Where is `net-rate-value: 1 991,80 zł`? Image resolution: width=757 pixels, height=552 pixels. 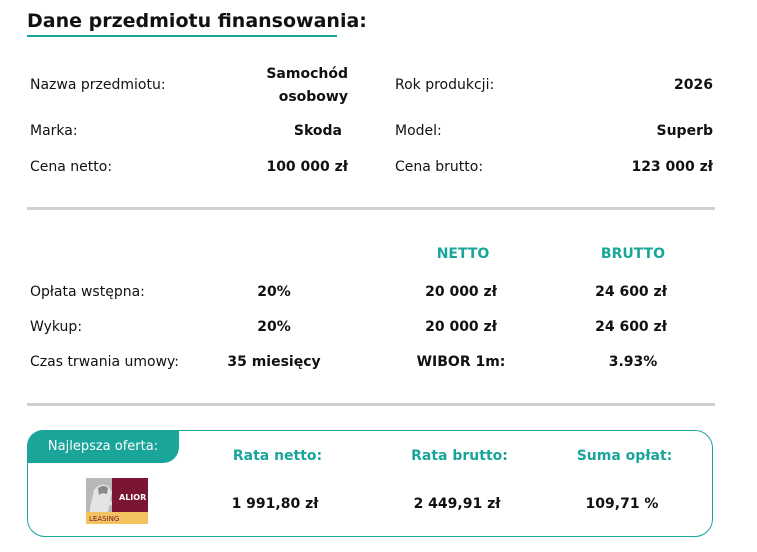 net-rate-value: 1 991,80 zł is located at coordinates (275, 504).